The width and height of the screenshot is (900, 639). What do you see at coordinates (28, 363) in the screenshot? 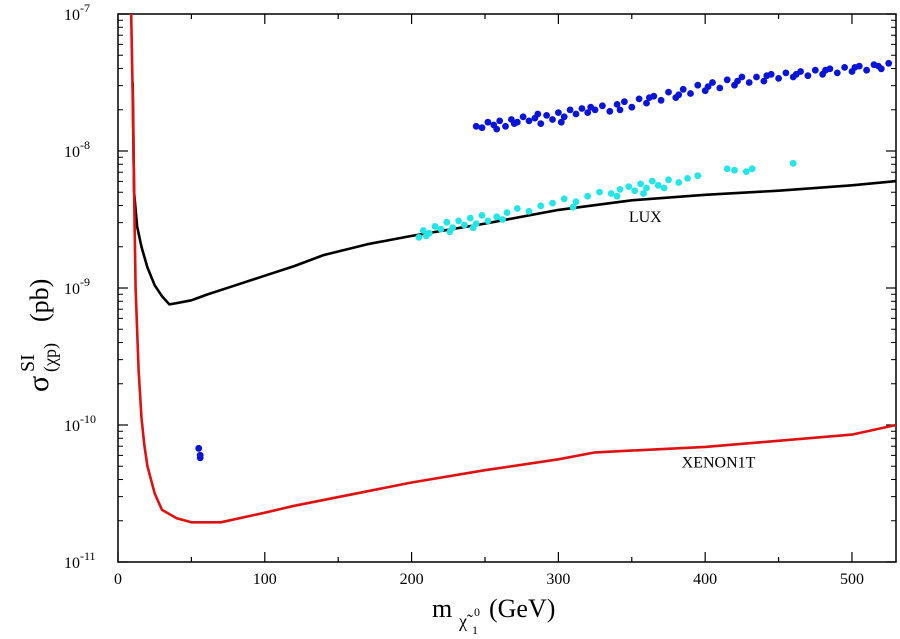
I see `y-axis-title-sup: SI` at bounding box center [28, 363].